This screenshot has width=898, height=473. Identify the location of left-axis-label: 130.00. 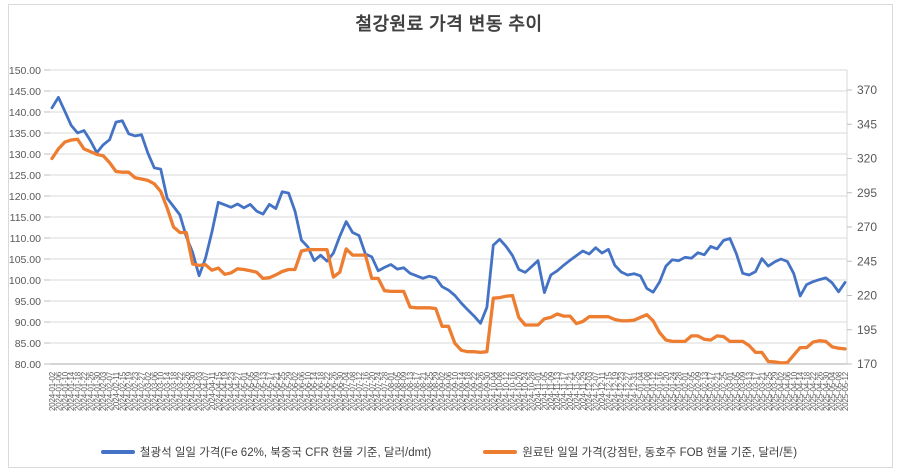
(25, 155).